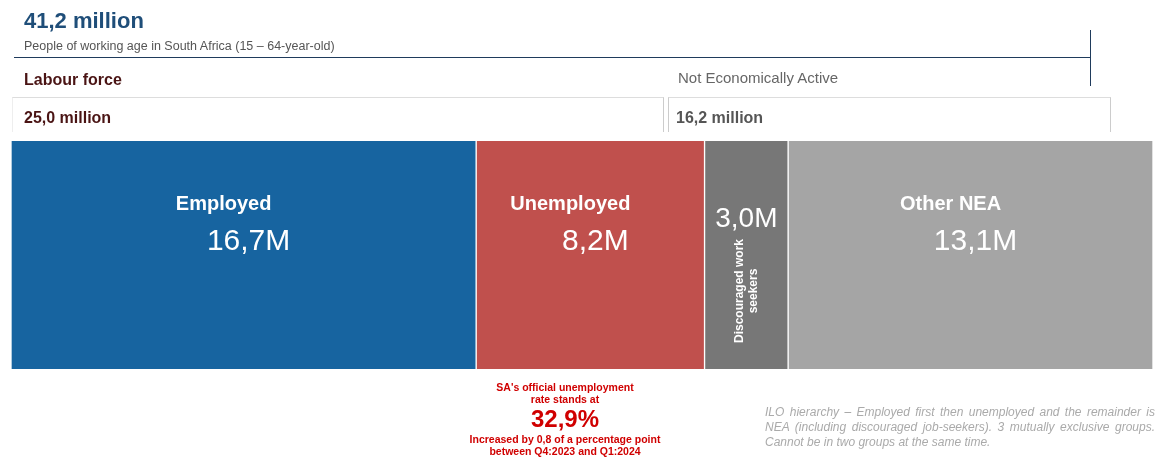 Image resolution: width=1159 pixels, height=468 pixels. Describe the element at coordinates (179, 46) in the screenshot. I see `chart-subtitle: People of working age in South Africa (15 – 64-year-old)` at that location.